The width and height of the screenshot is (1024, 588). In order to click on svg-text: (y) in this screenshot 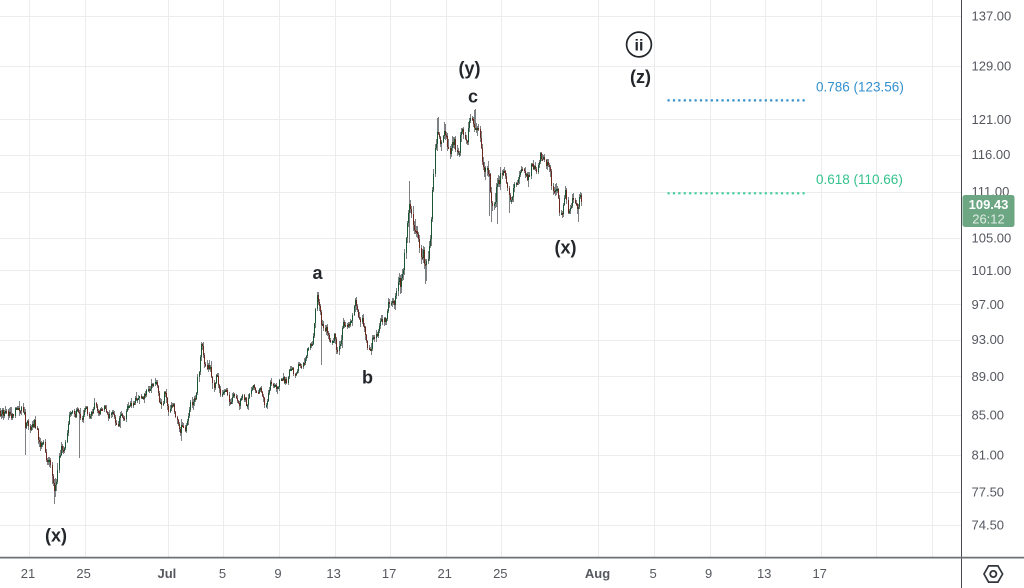, I will do `click(470, 69)`.